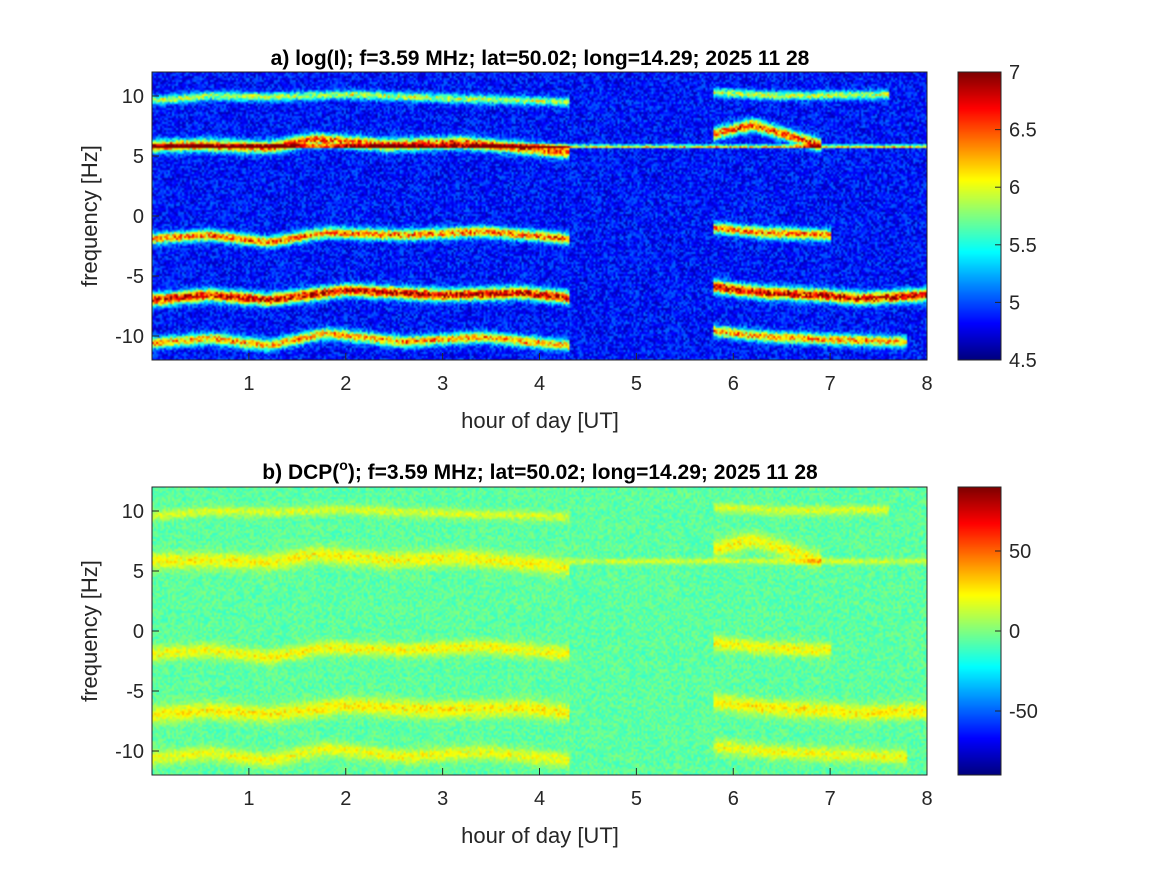 This screenshot has width=1167, height=875. What do you see at coordinates (979, 631) in the screenshot?
I see `panel-b-colorbar-image` at bounding box center [979, 631].